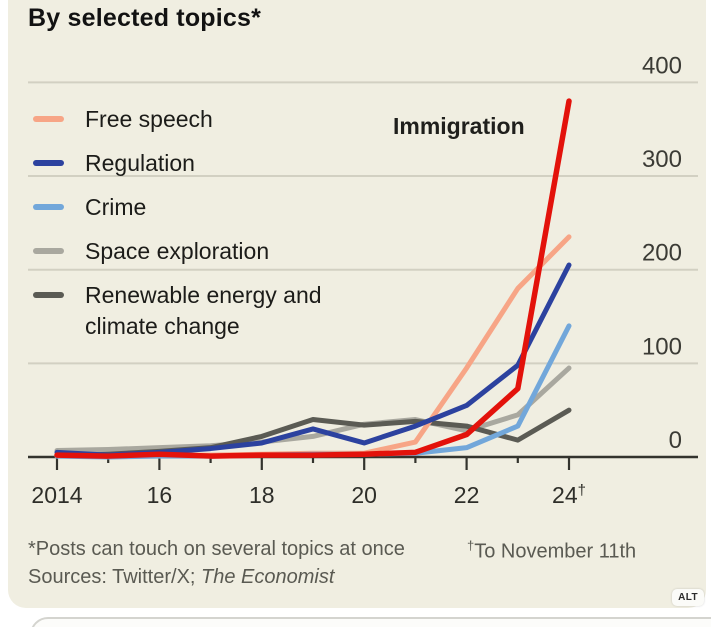  What do you see at coordinates (552, 550) in the screenshot?
I see `footnote-date: †To November 11th` at bounding box center [552, 550].